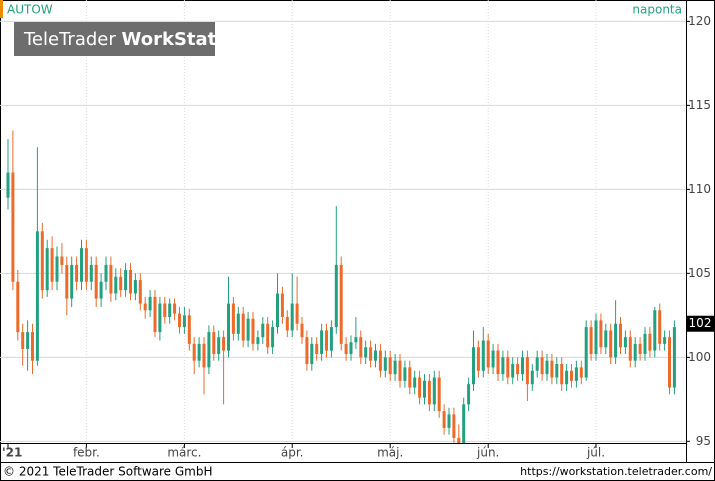  I want to click on interval: naponta, so click(657, 10).